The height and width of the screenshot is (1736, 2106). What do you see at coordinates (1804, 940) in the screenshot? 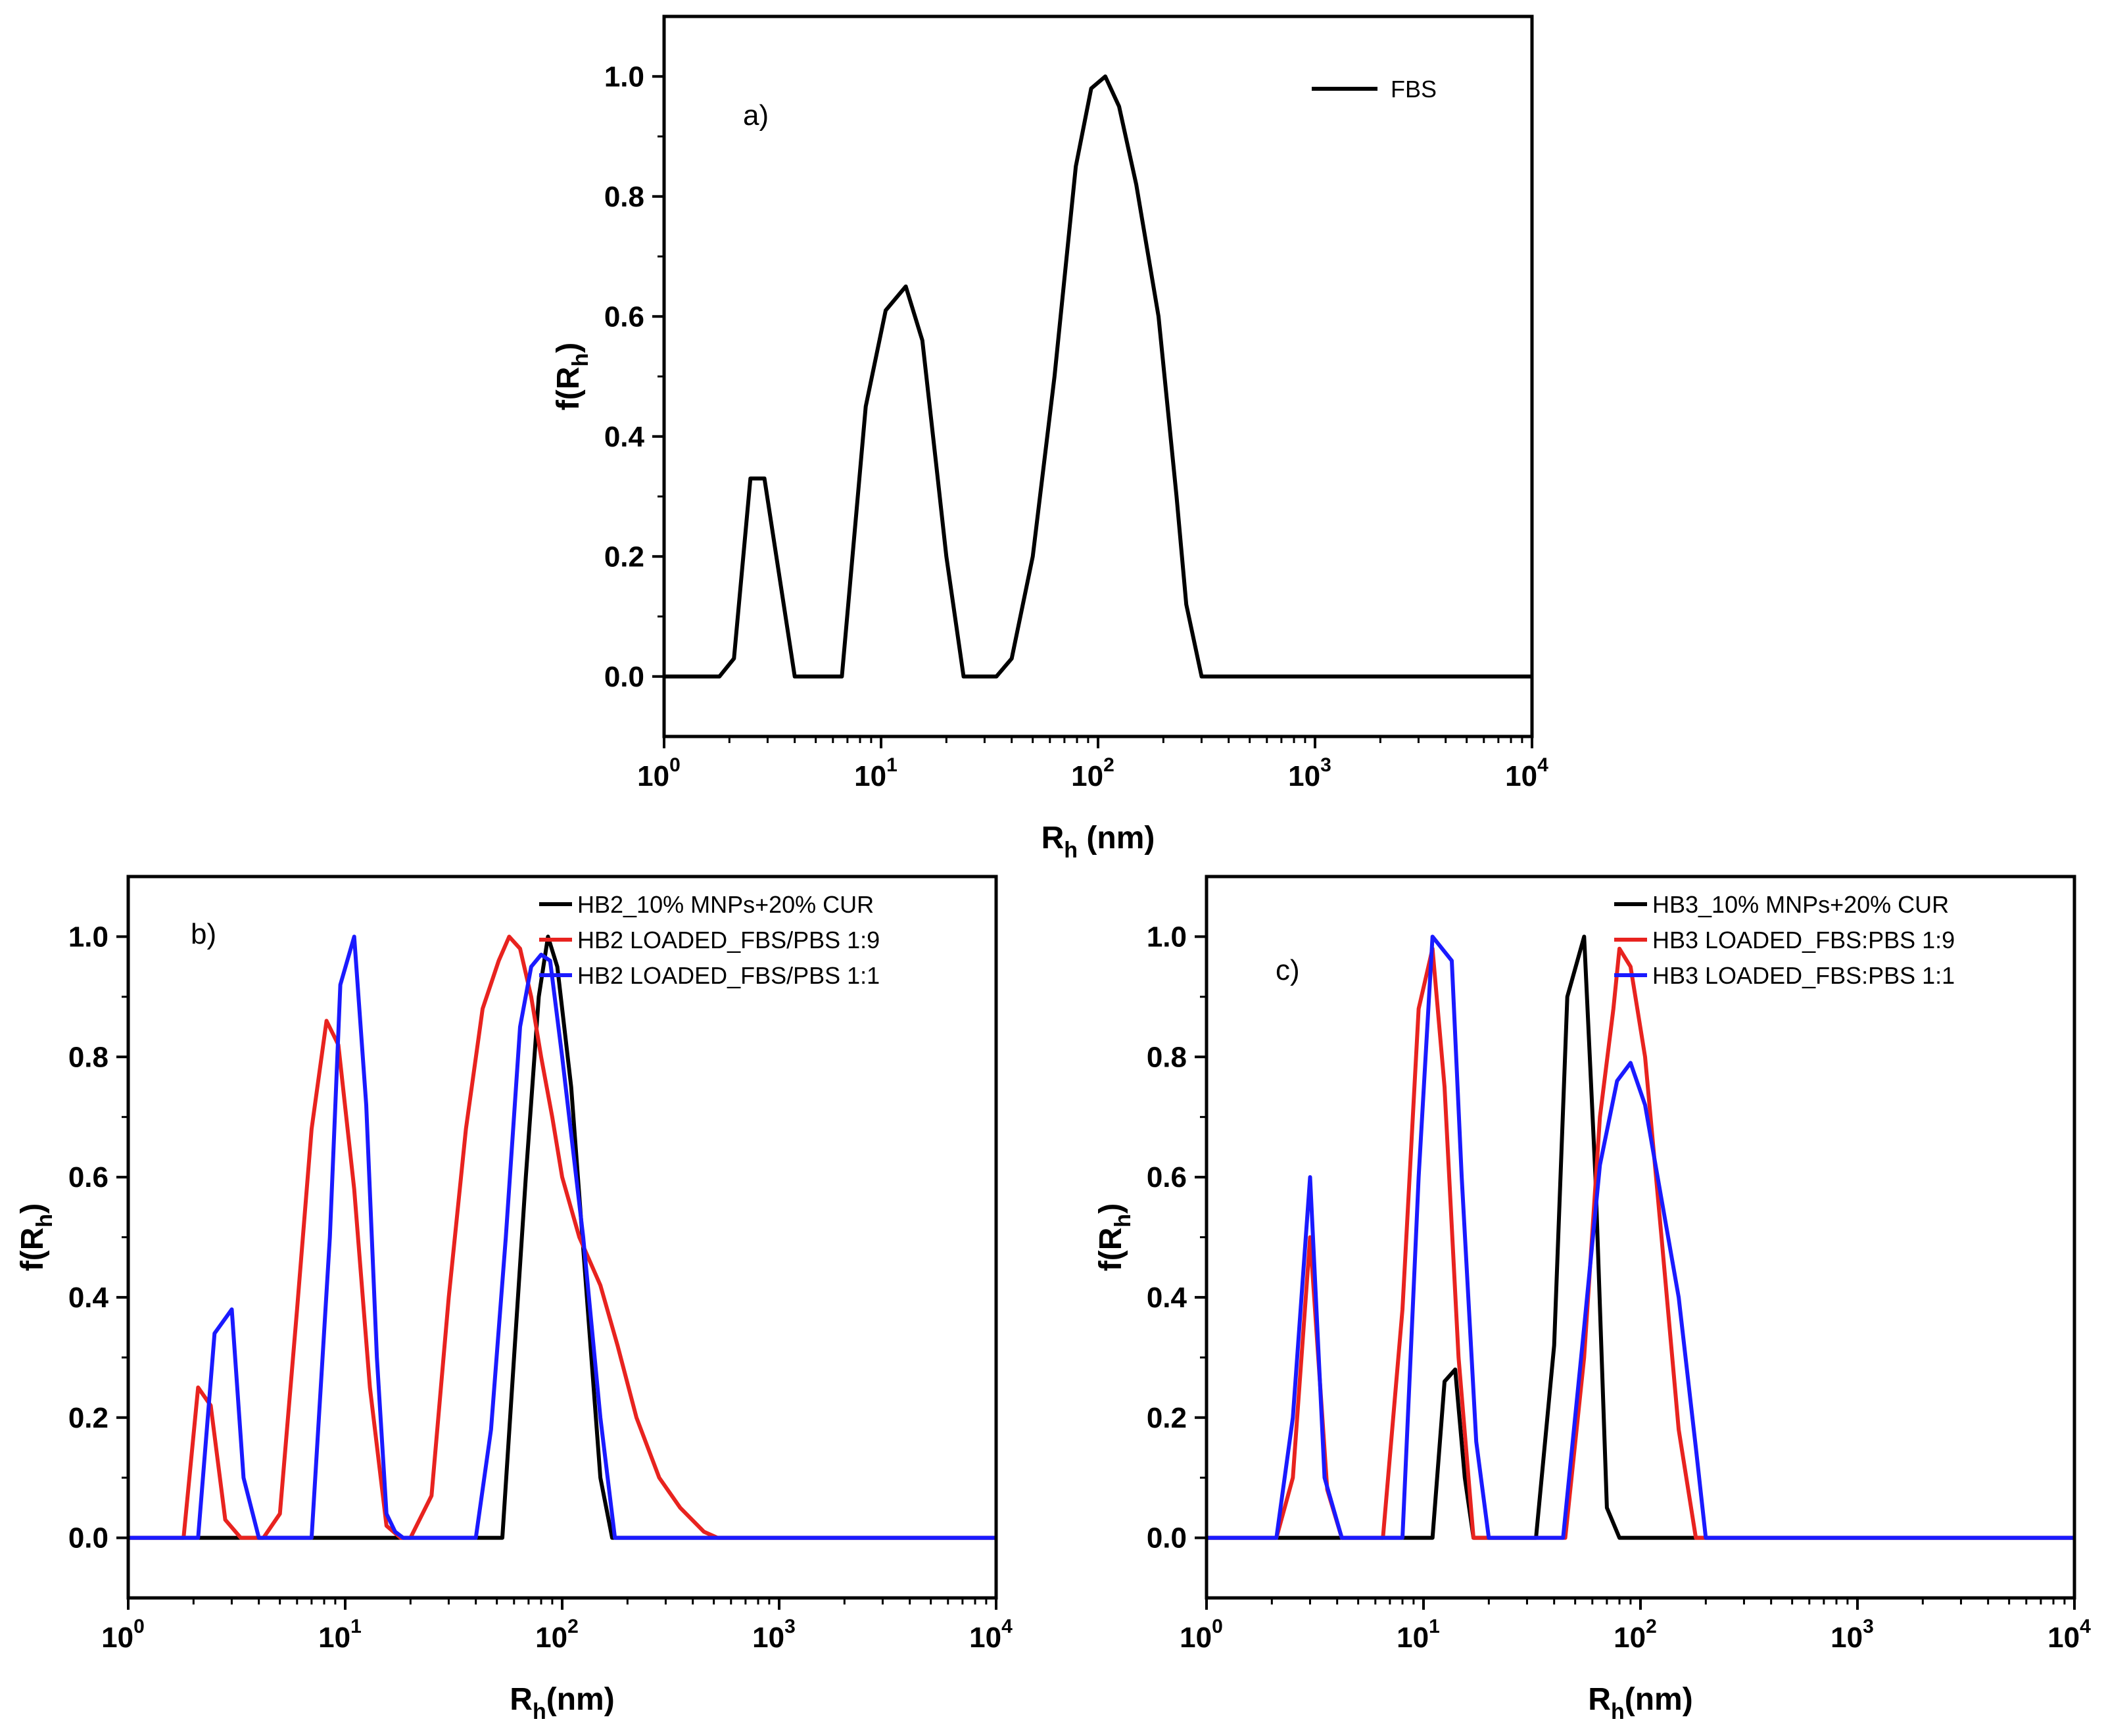
I see `legend-entry: HB3 LOADED_FBS:PBS 1:9` at bounding box center [1804, 940].